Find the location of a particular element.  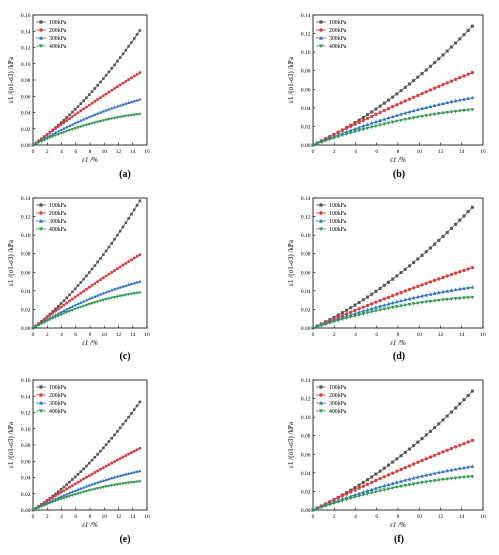

y-tick-label: 0.06 is located at coordinates (306, 90).